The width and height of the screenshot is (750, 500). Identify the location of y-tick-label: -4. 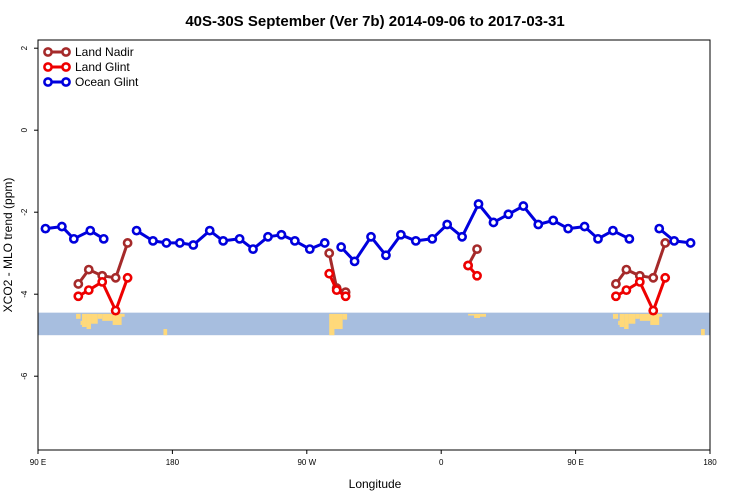
(24, 294).